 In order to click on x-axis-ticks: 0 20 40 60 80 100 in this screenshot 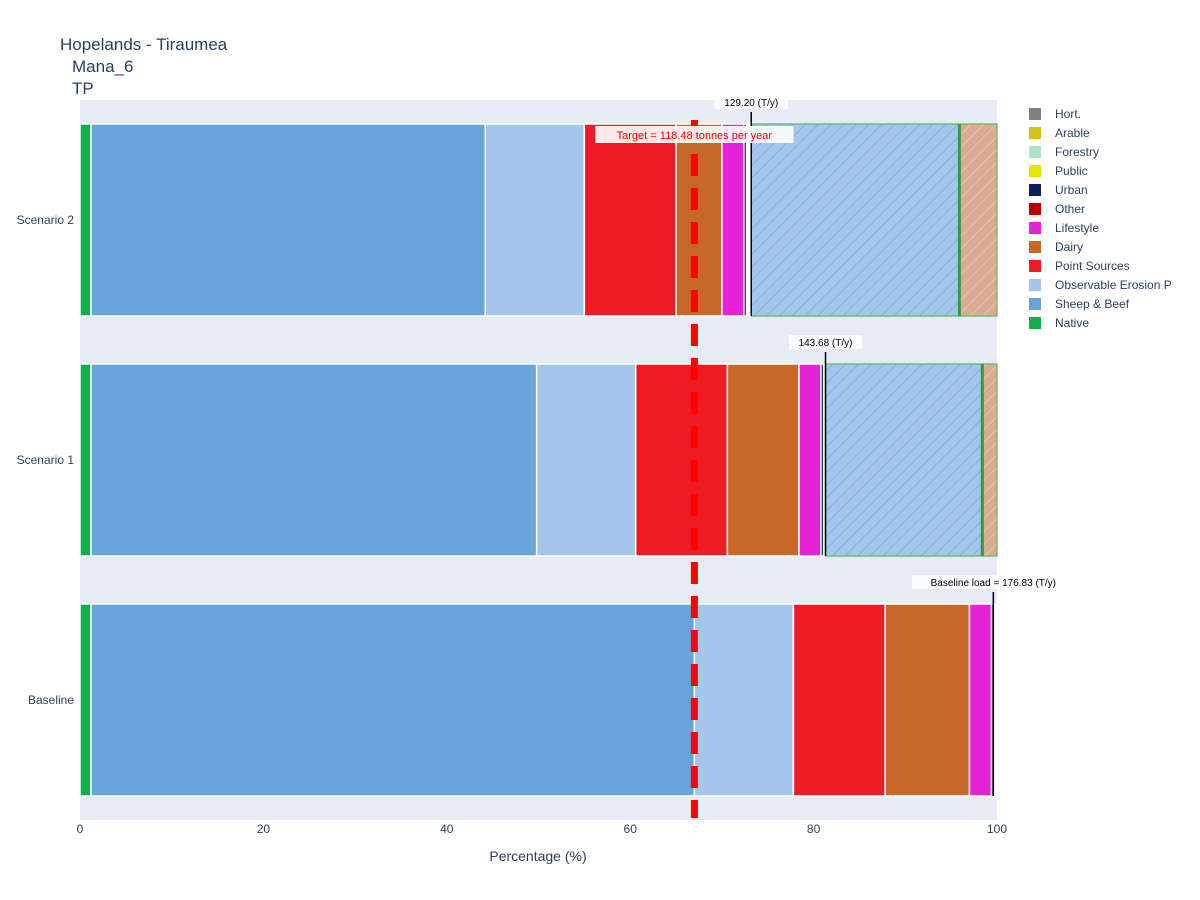, I will do `click(542, 829)`.